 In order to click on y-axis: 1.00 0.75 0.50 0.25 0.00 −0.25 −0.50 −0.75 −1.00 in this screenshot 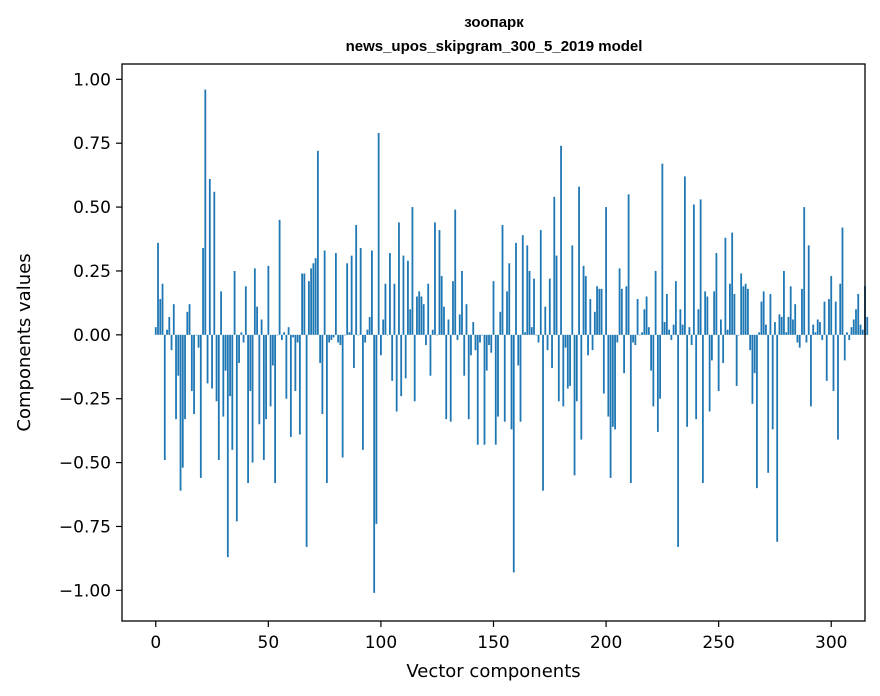, I will do `click(90, 335)`.